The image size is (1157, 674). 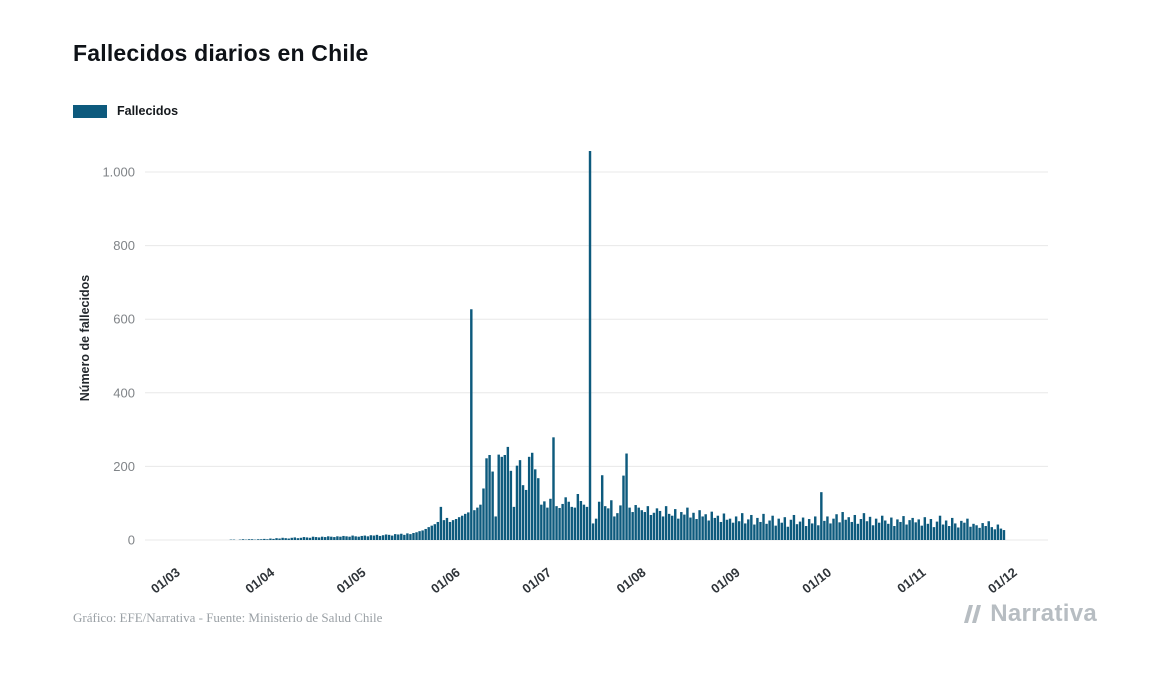 What do you see at coordinates (351, 581) in the screenshot?
I see `x-tick-label: 01/05` at bounding box center [351, 581].